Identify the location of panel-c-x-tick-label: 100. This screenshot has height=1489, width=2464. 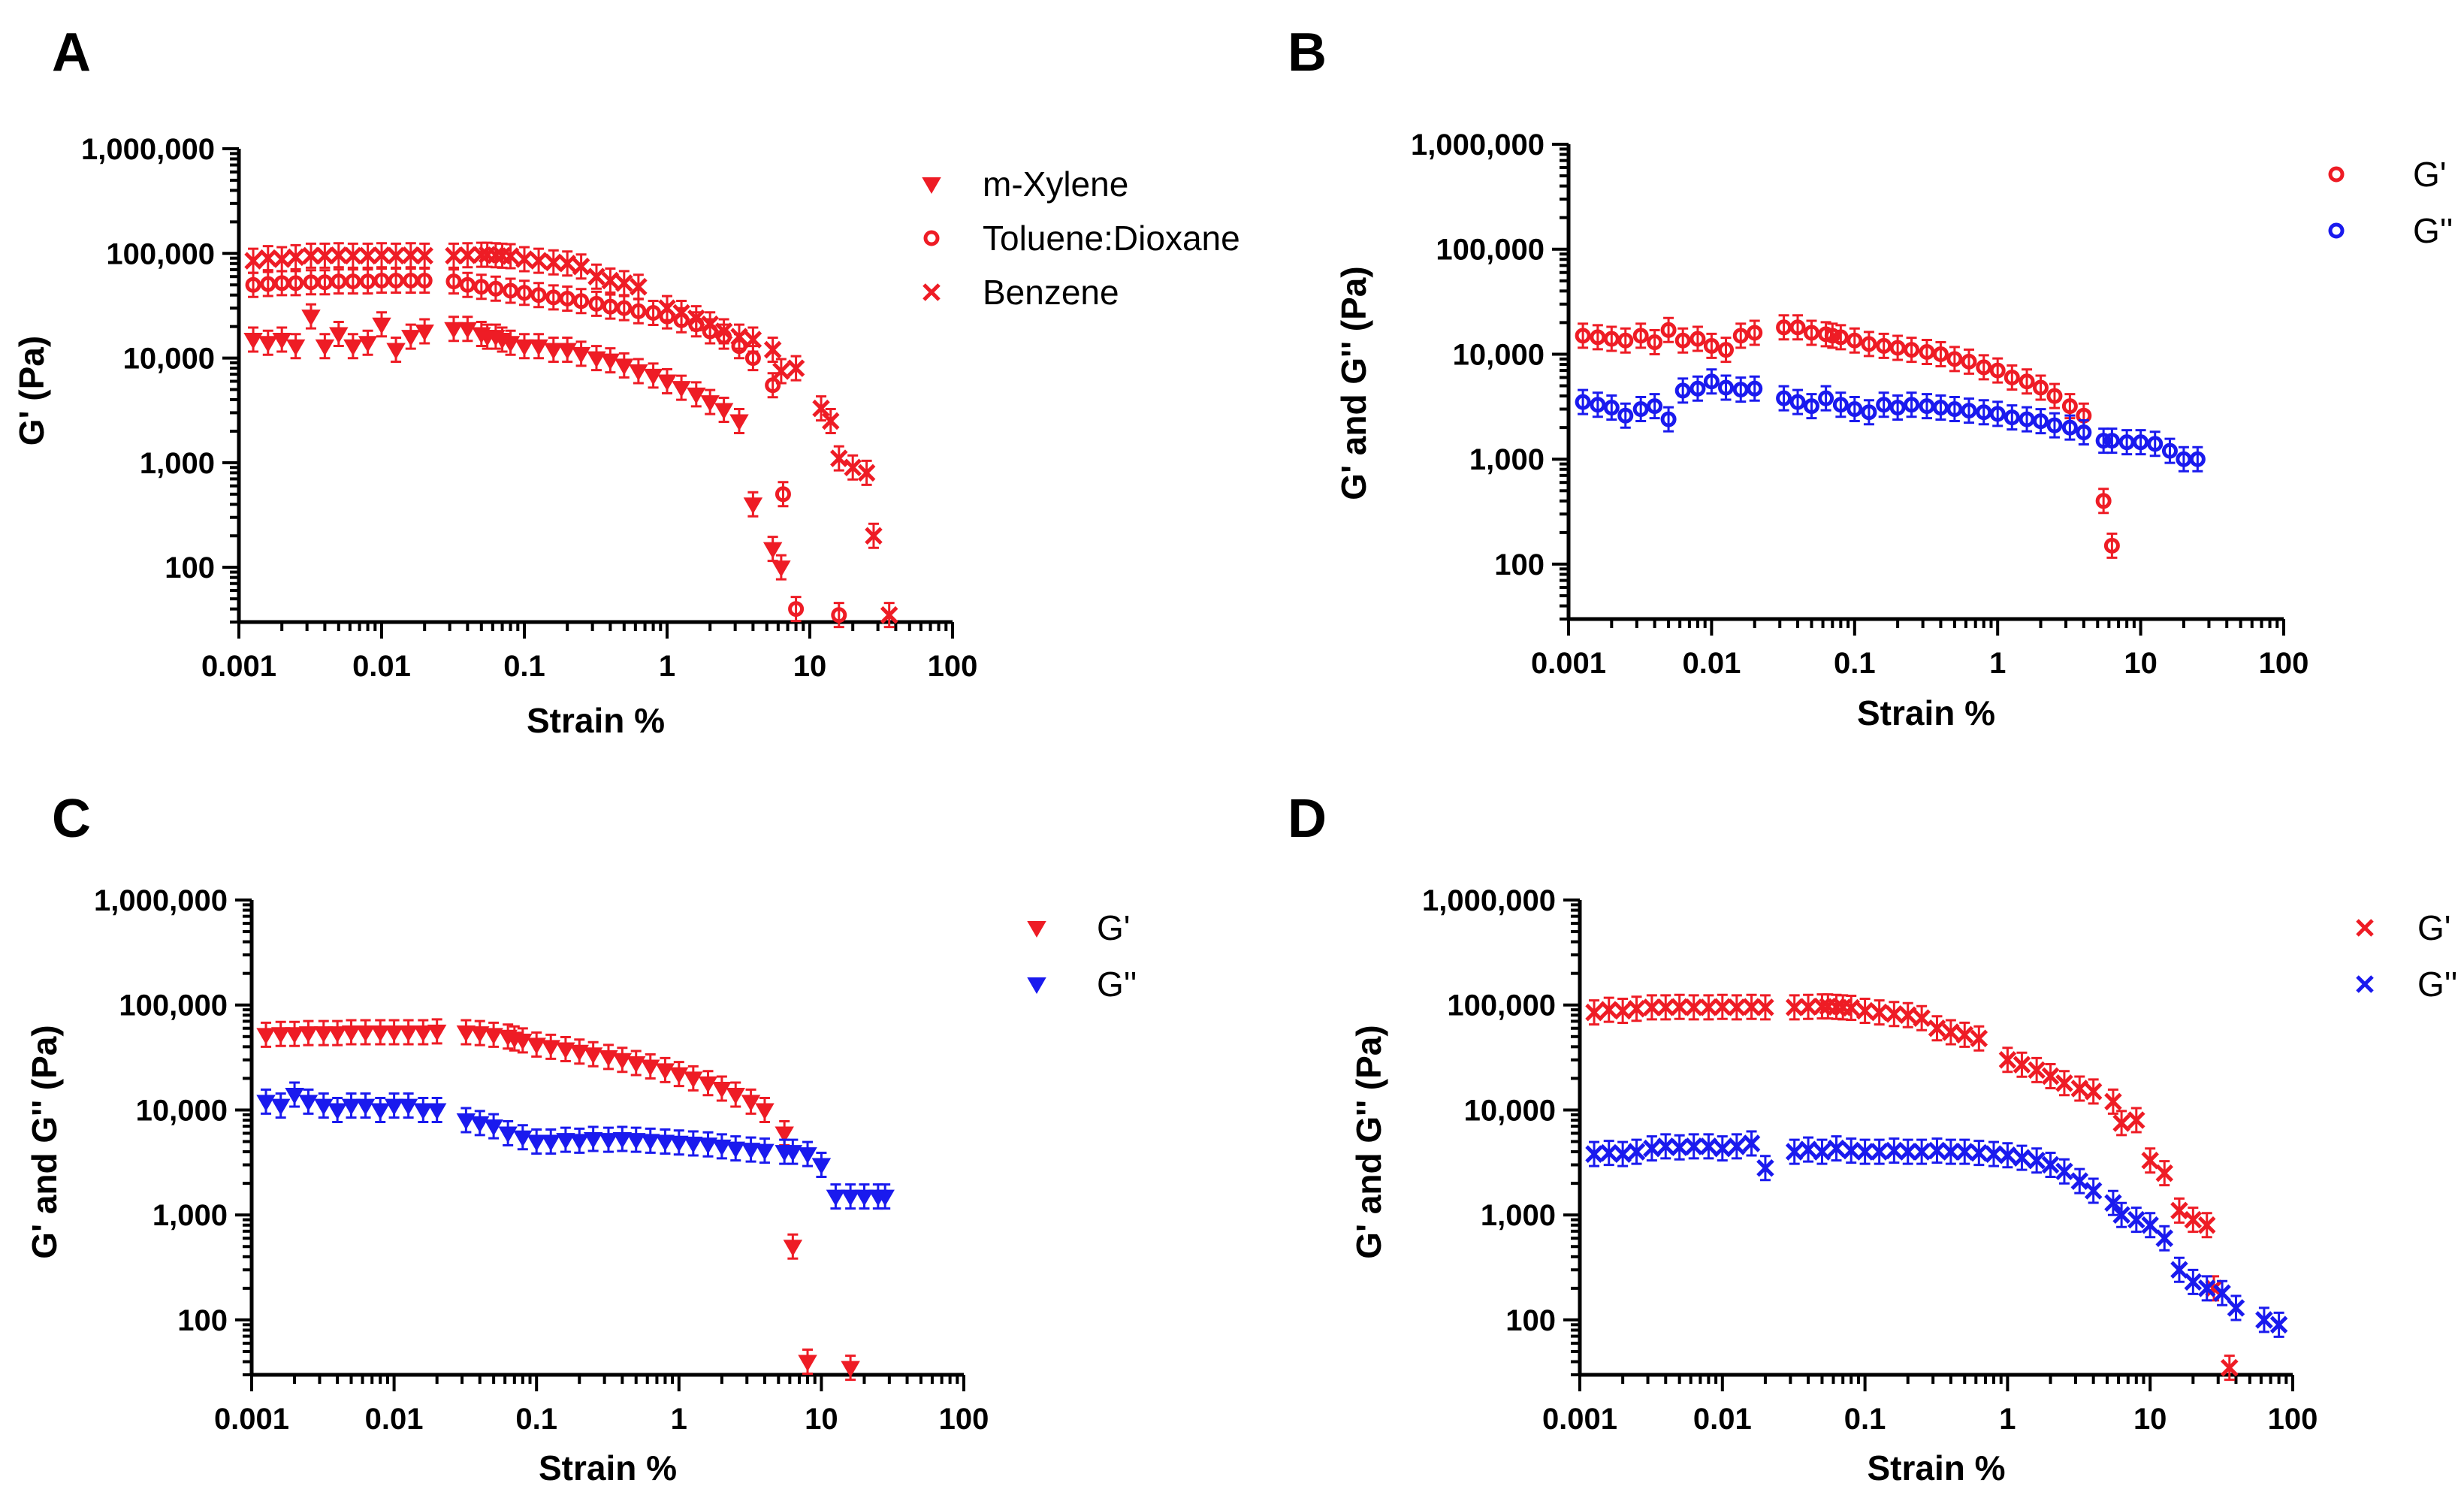
(964, 1419).